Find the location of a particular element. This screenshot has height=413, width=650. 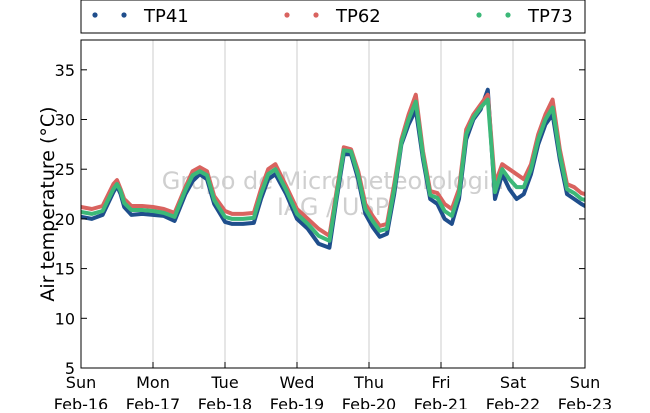

y-tick-label: 5 is located at coordinates (70, 368).